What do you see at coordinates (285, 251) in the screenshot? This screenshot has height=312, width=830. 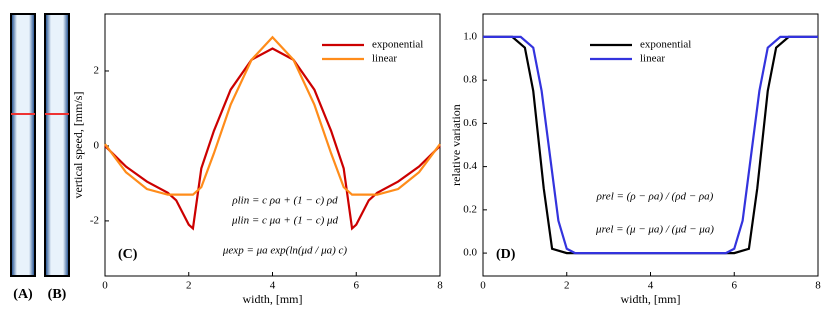 I see `annotation: μexp = μa exp(ln(μd / μa) c)` at bounding box center [285, 251].